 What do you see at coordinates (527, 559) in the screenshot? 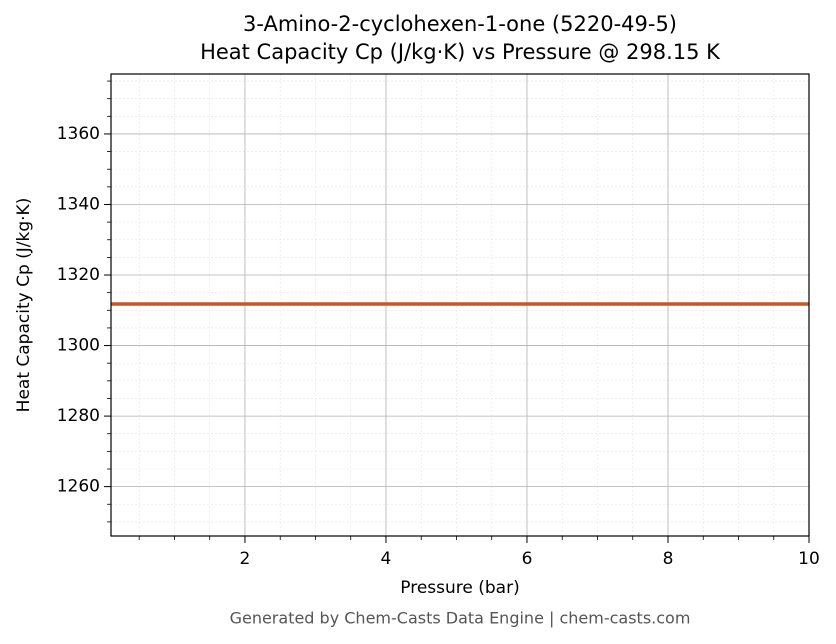
I see `x-tick-label: 6` at bounding box center [527, 559].